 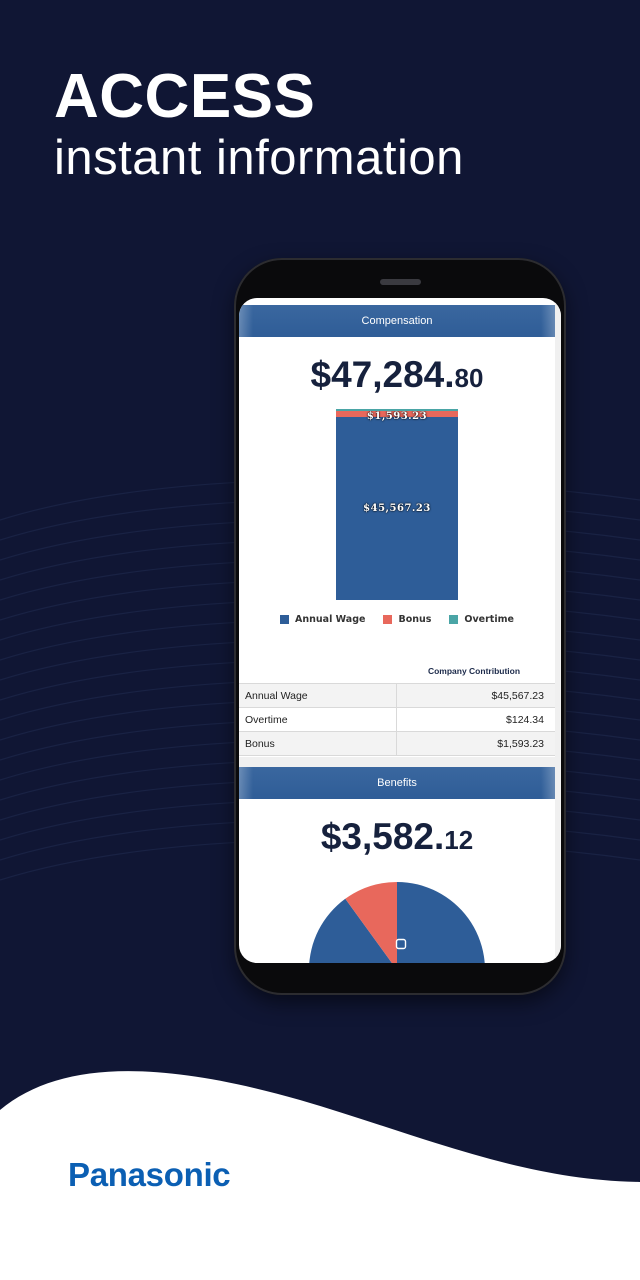 What do you see at coordinates (330, 619) in the screenshot?
I see `legend-label: Annual Wage` at bounding box center [330, 619].